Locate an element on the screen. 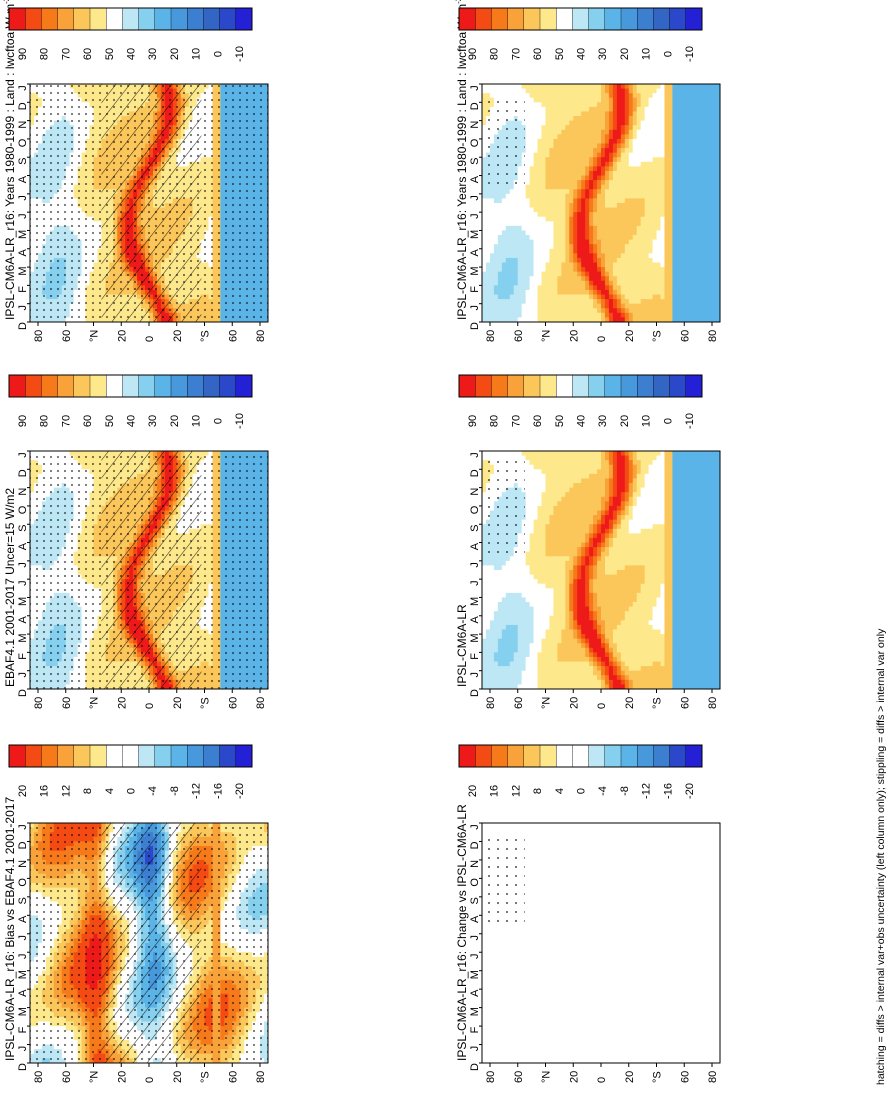 Image resolution: width=894 pixels, height=1100 pixels. lat-tick-label: °N is located at coordinates (95, 336).